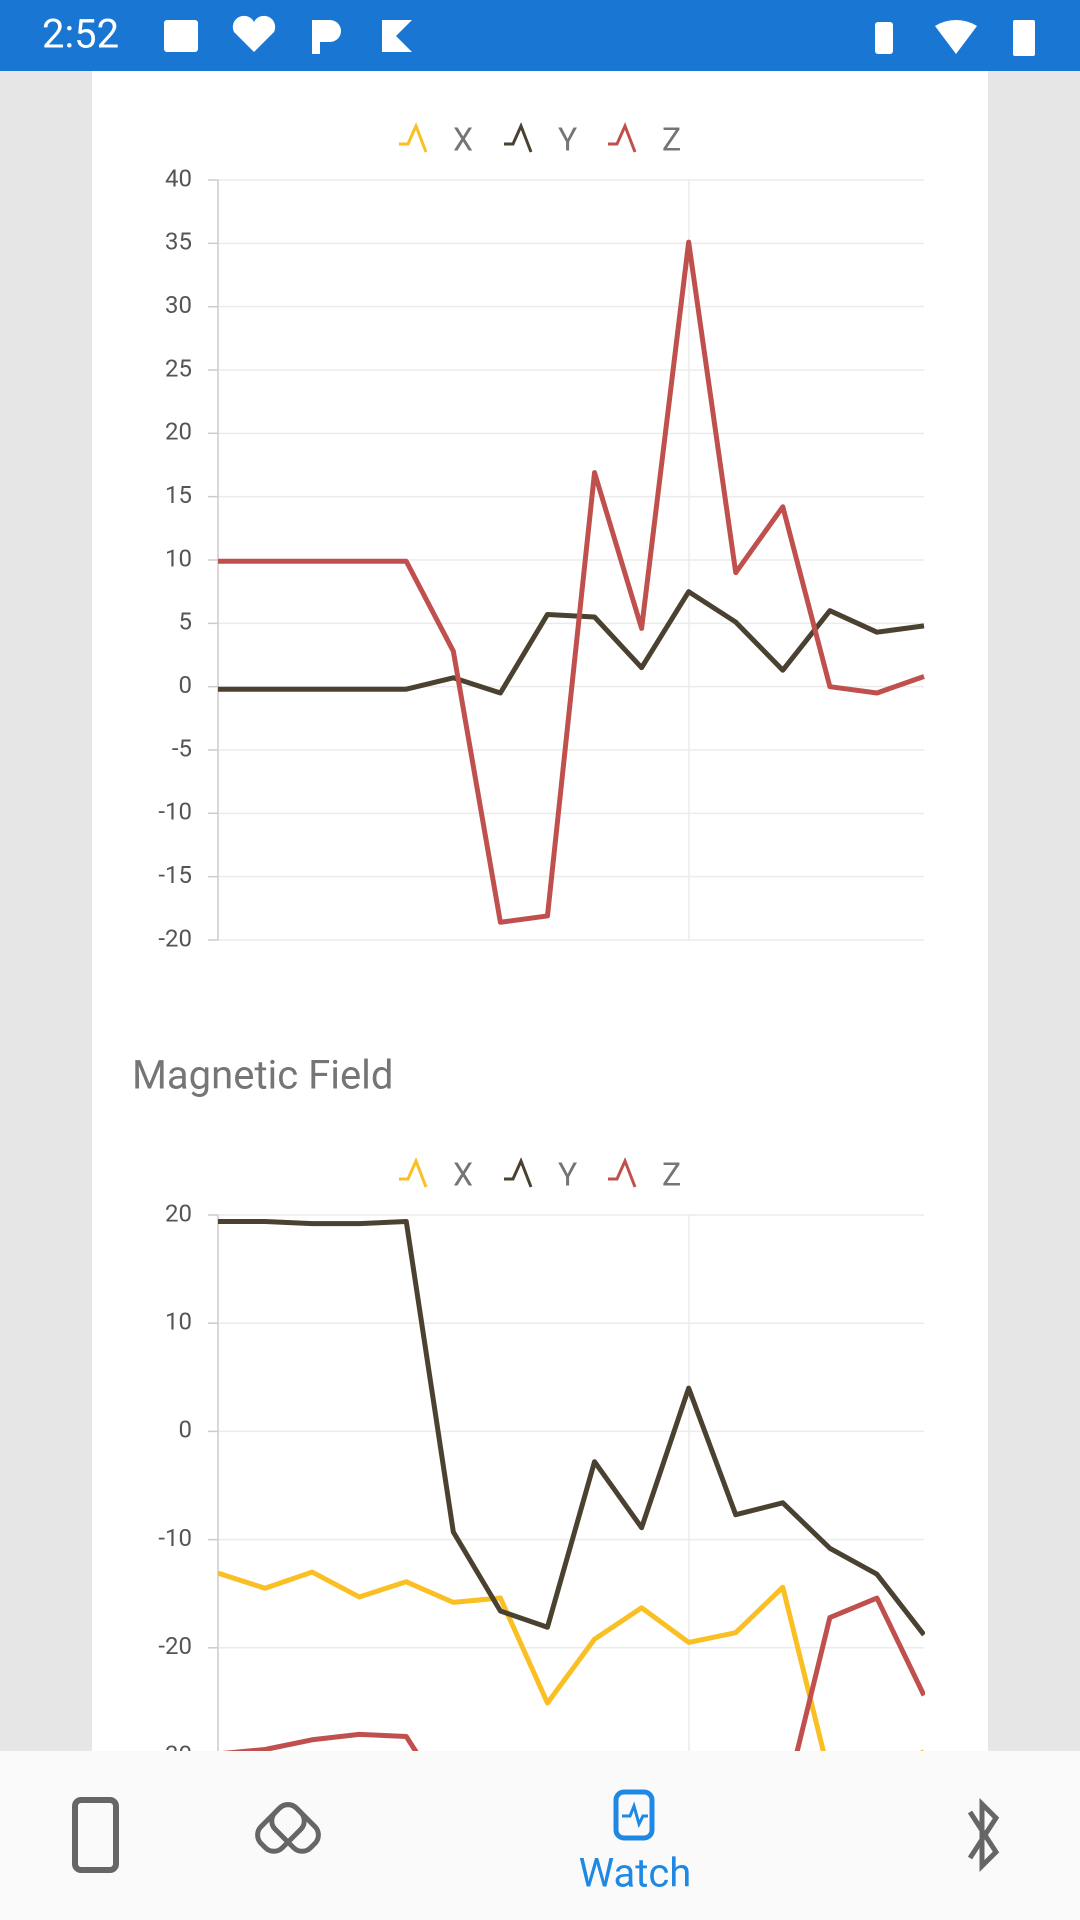 This screenshot has width=1080, height=1920. What do you see at coordinates (254, 33) in the screenshot?
I see `heart-icon` at bounding box center [254, 33].